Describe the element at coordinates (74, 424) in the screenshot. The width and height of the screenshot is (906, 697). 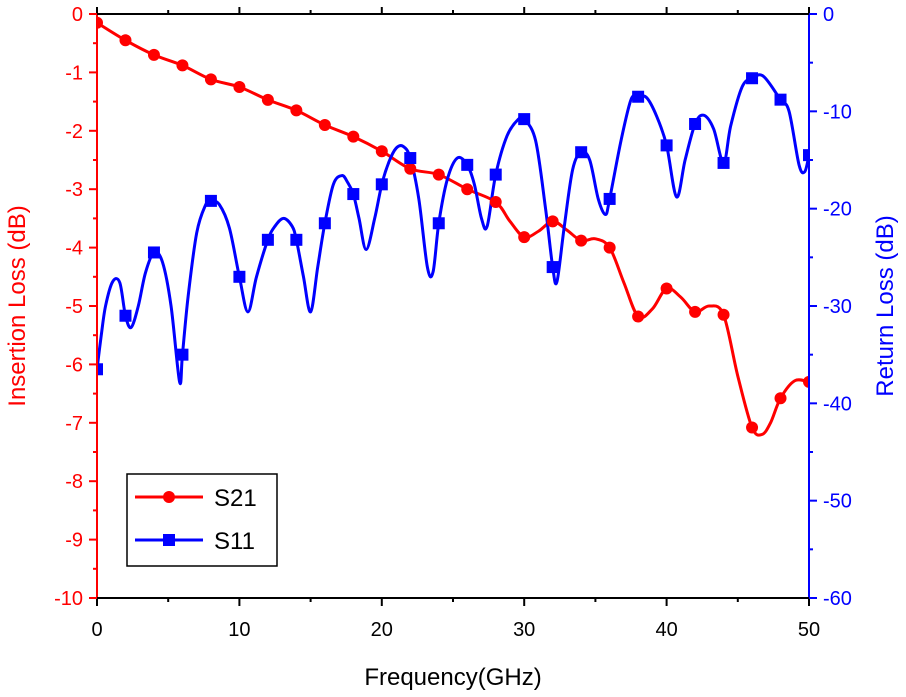
I see `y-left-tick-label: -7` at that location.